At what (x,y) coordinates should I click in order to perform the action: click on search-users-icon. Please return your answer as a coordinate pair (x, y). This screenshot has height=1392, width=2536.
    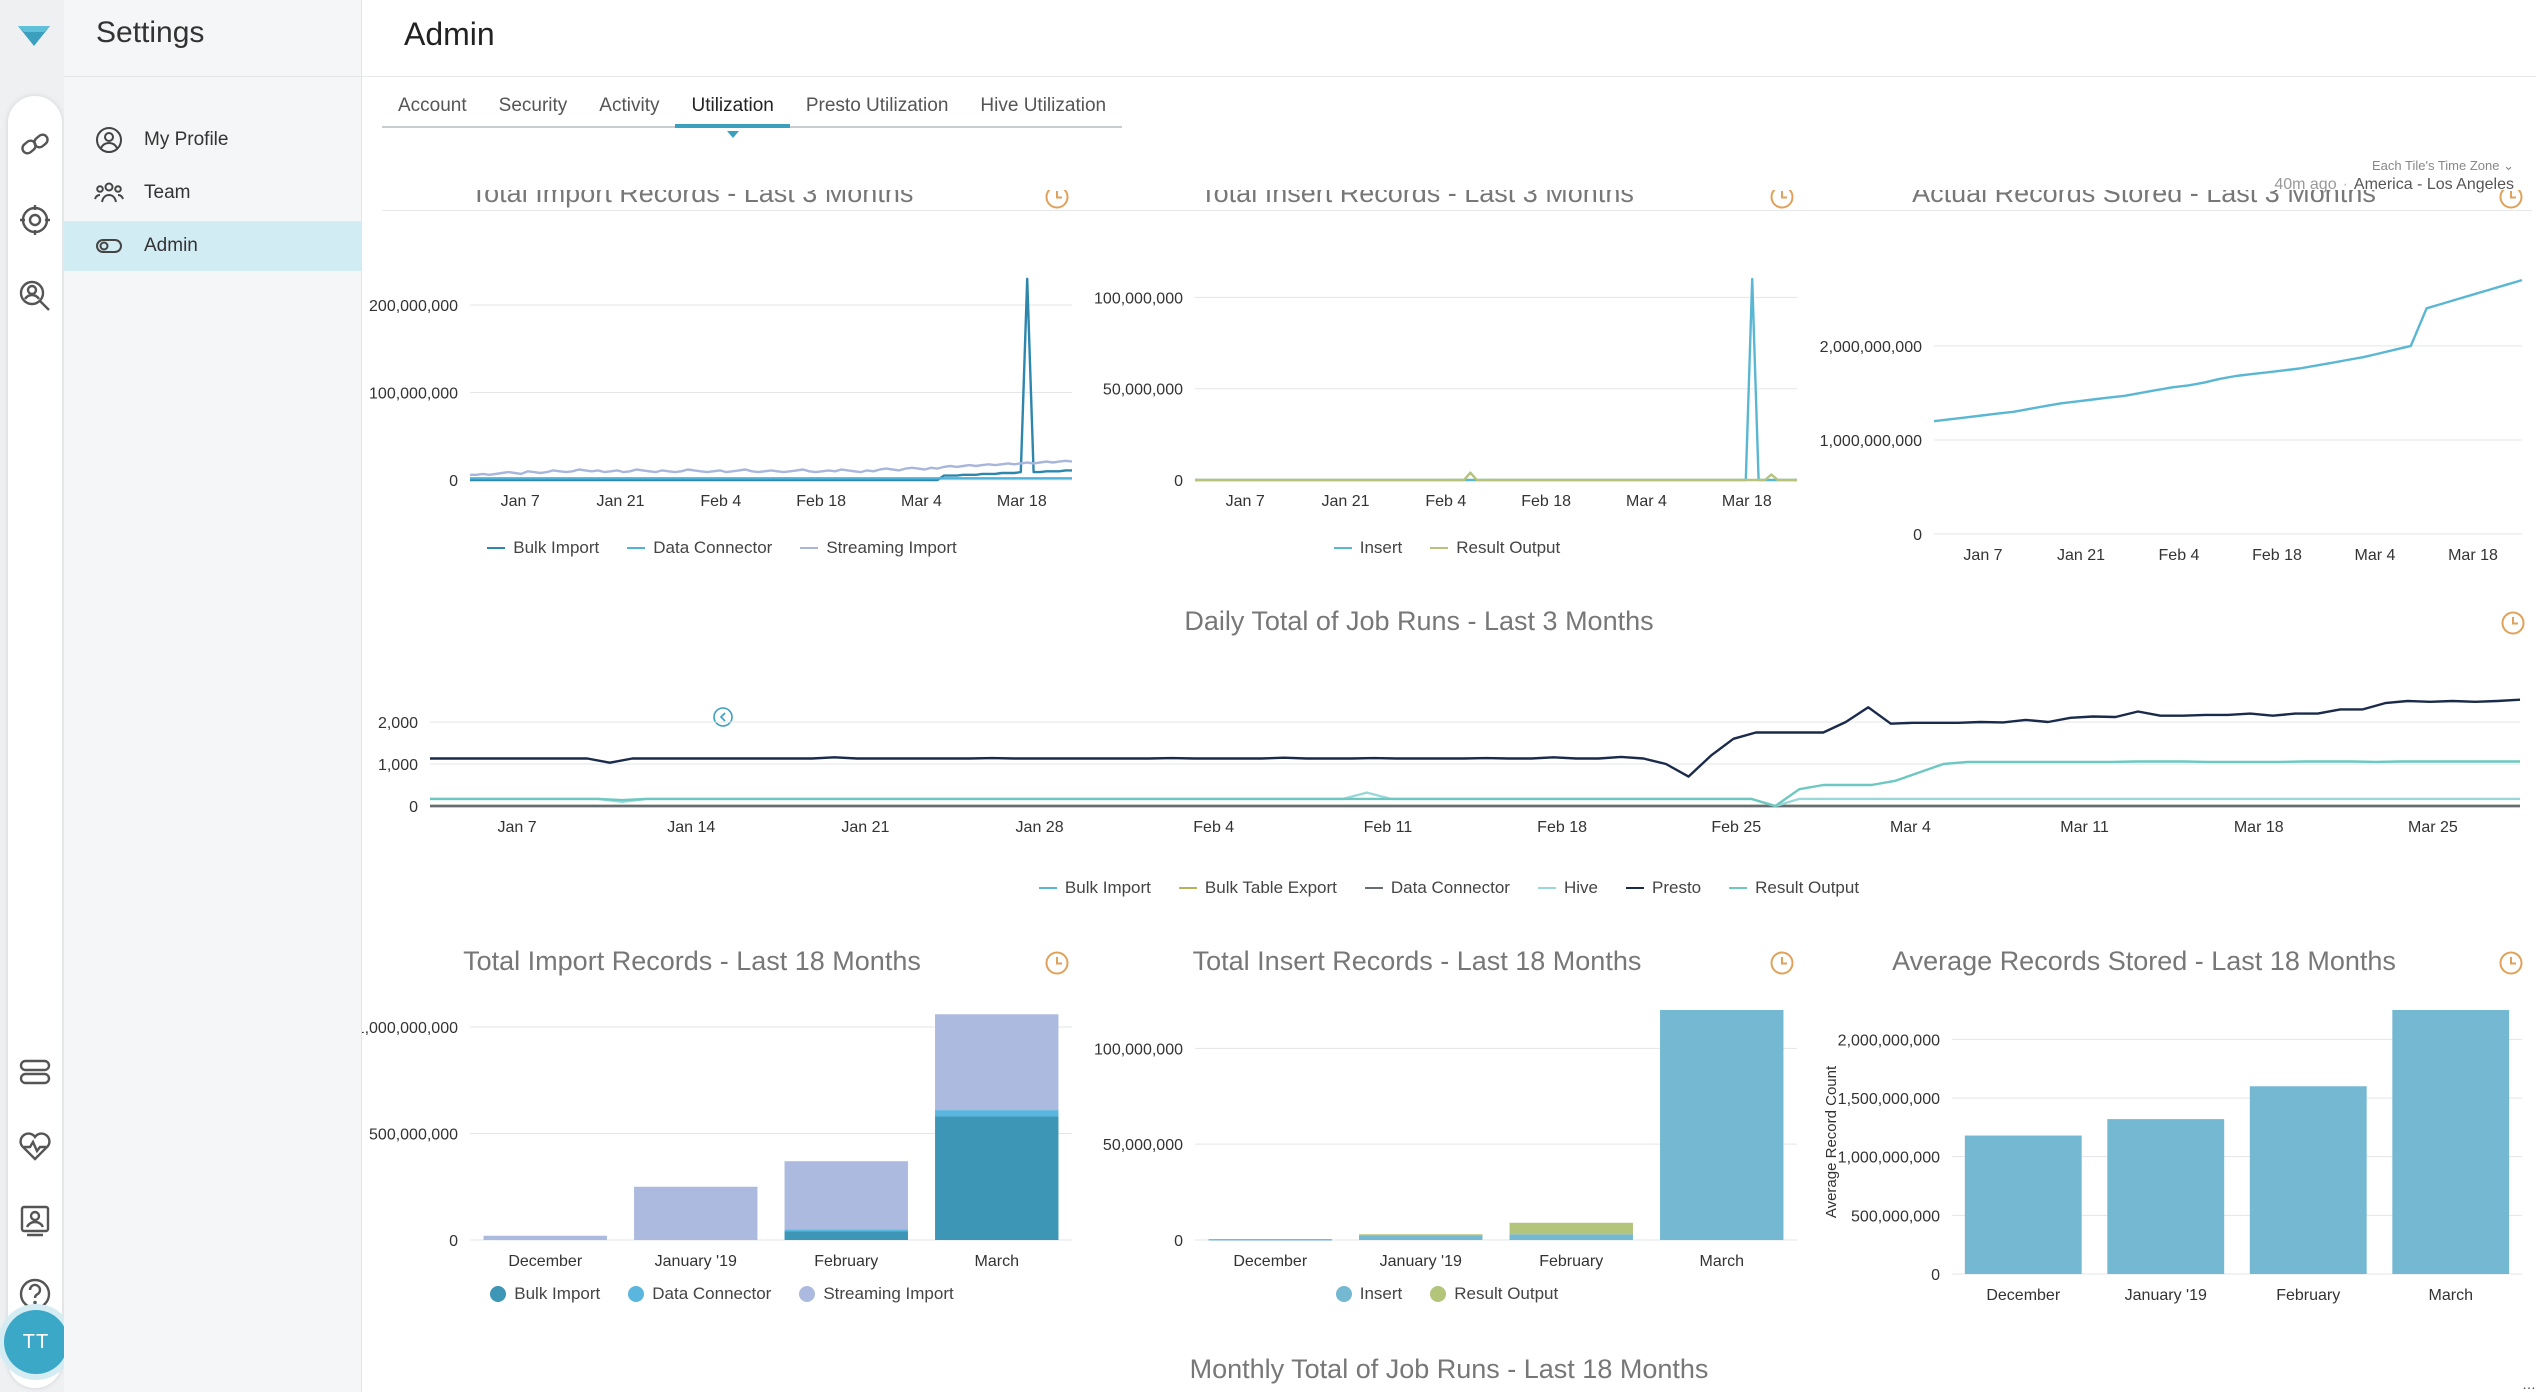
    Looking at the image, I should click on (35, 296).